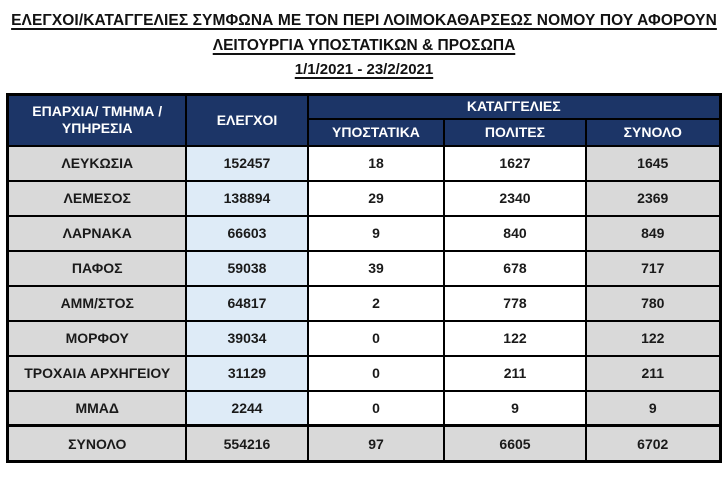 The width and height of the screenshot is (728, 492). What do you see at coordinates (96, 198) in the screenshot?
I see `district-cell: ΛΕΜΕΣΟΣ` at bounding box center [96, 198].